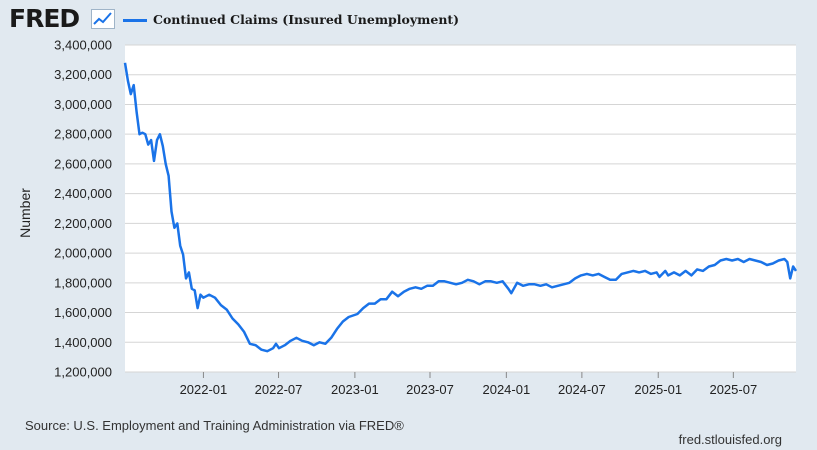  Describe the element at coordinates (306, 19) in the screenshot. I see `legend-series-label: Continued Claims (Insured Unemployment)` at that location.